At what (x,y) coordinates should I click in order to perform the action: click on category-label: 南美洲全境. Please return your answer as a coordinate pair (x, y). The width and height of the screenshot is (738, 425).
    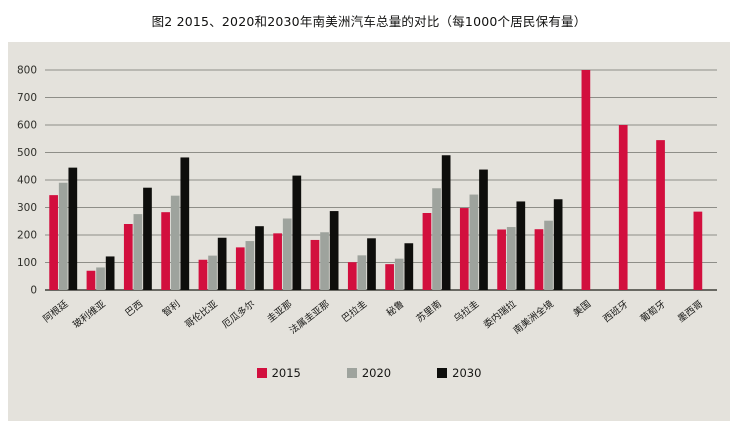
    Looking at the image, I should click on (533, 317).